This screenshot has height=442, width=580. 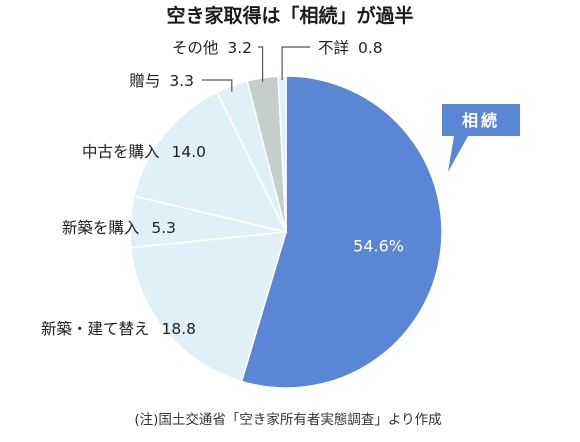 What do you see at coordinates (208, 307) in the screenshot?
I see `slice-1-segment` at bounding box center [208, 307].